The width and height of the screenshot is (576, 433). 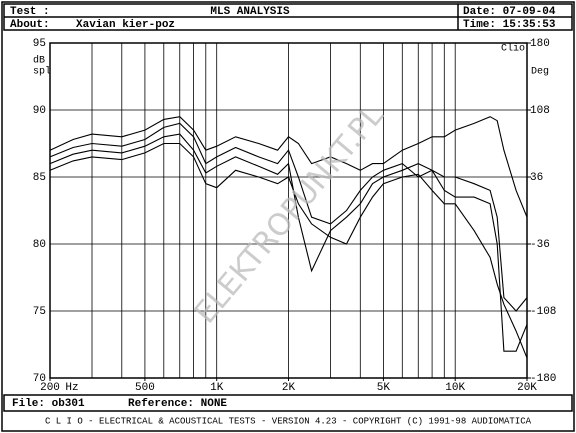 I want to click on y2-tick-label: -108, so click(x=543, y=312).